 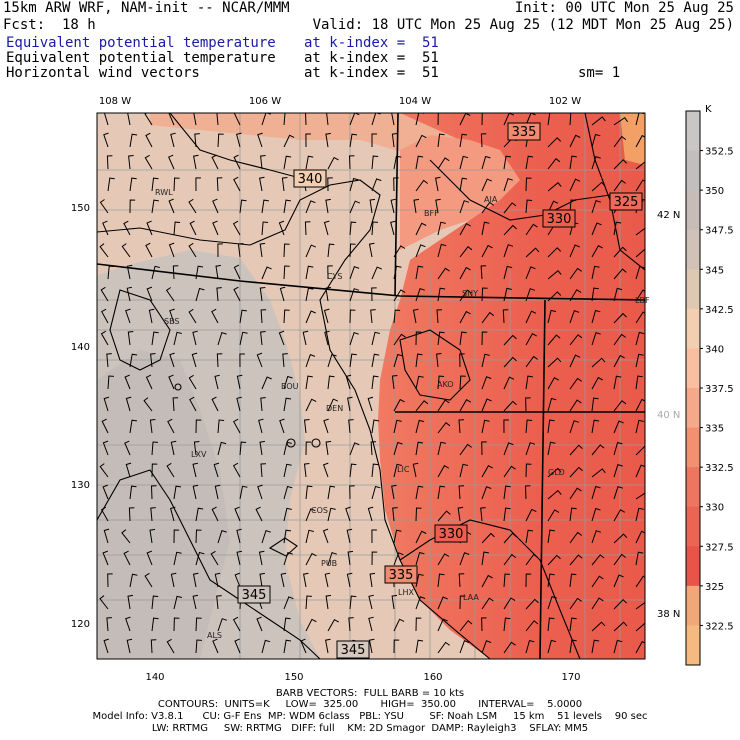 I want to click on colorbar-swatch, so click(x=693, y=368).